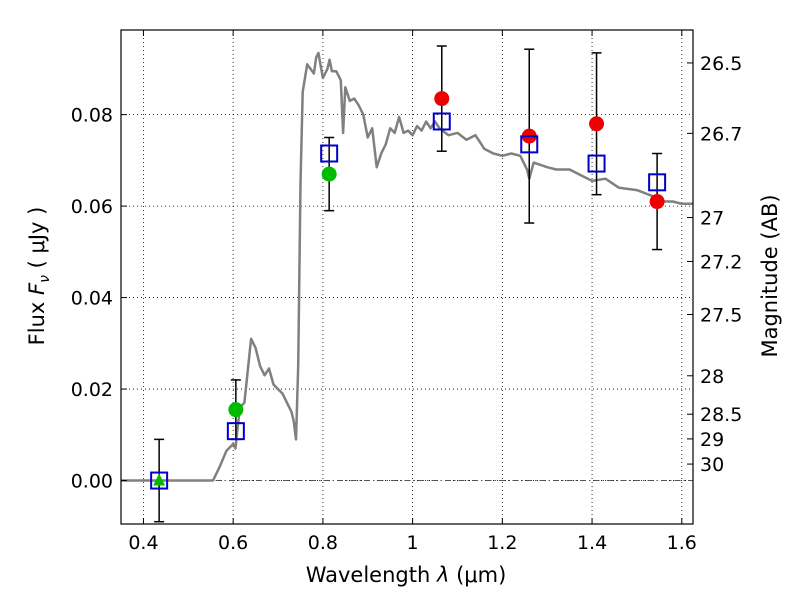  I want to click on y-tick-label: 0.04, so click(92, 299).